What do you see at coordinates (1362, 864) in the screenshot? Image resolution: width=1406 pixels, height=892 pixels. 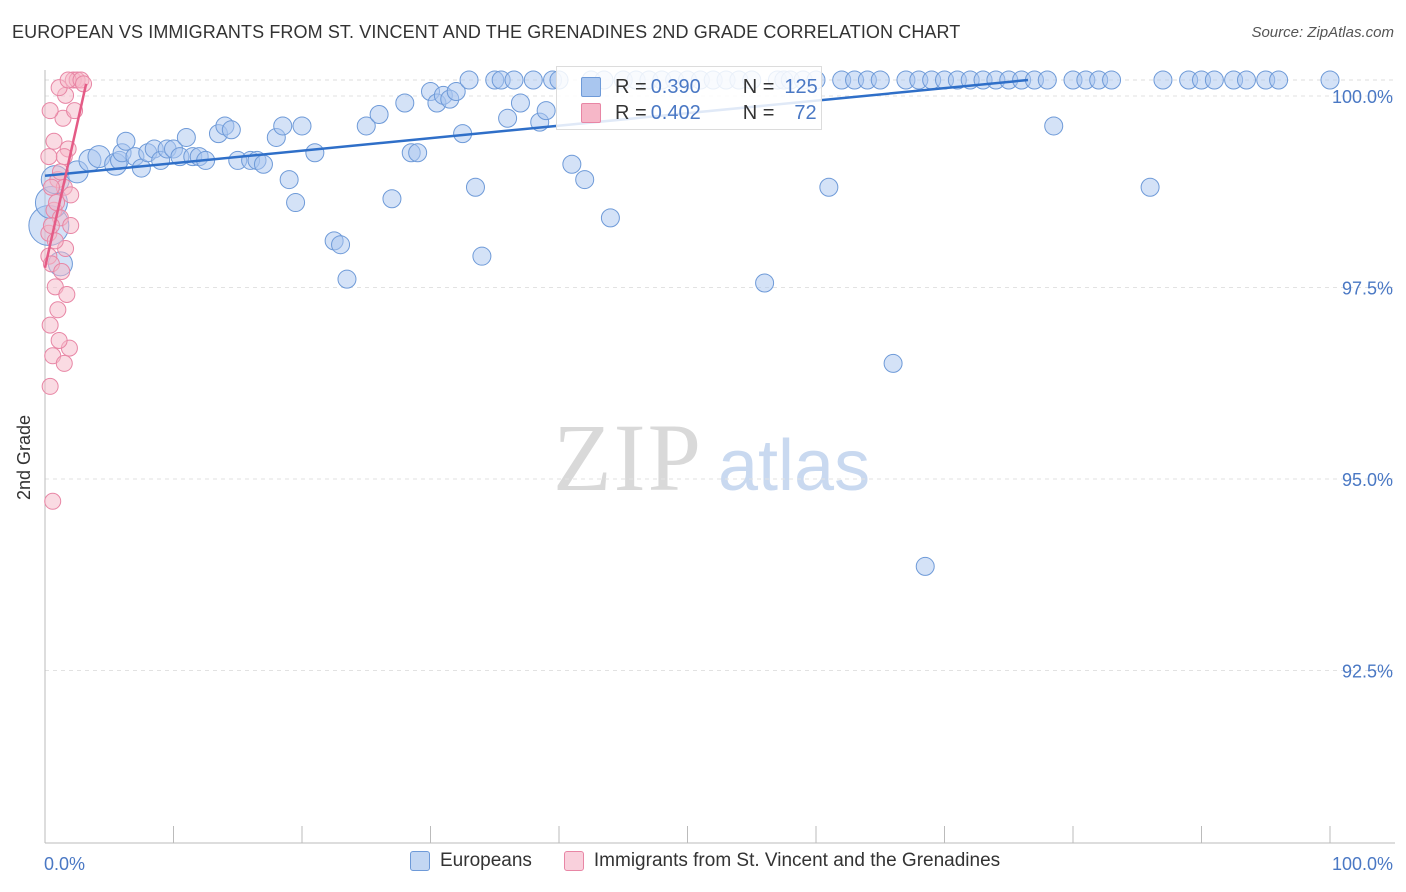 I see `x-tick-label: 100.0%` at bounding box center [1362, 864].